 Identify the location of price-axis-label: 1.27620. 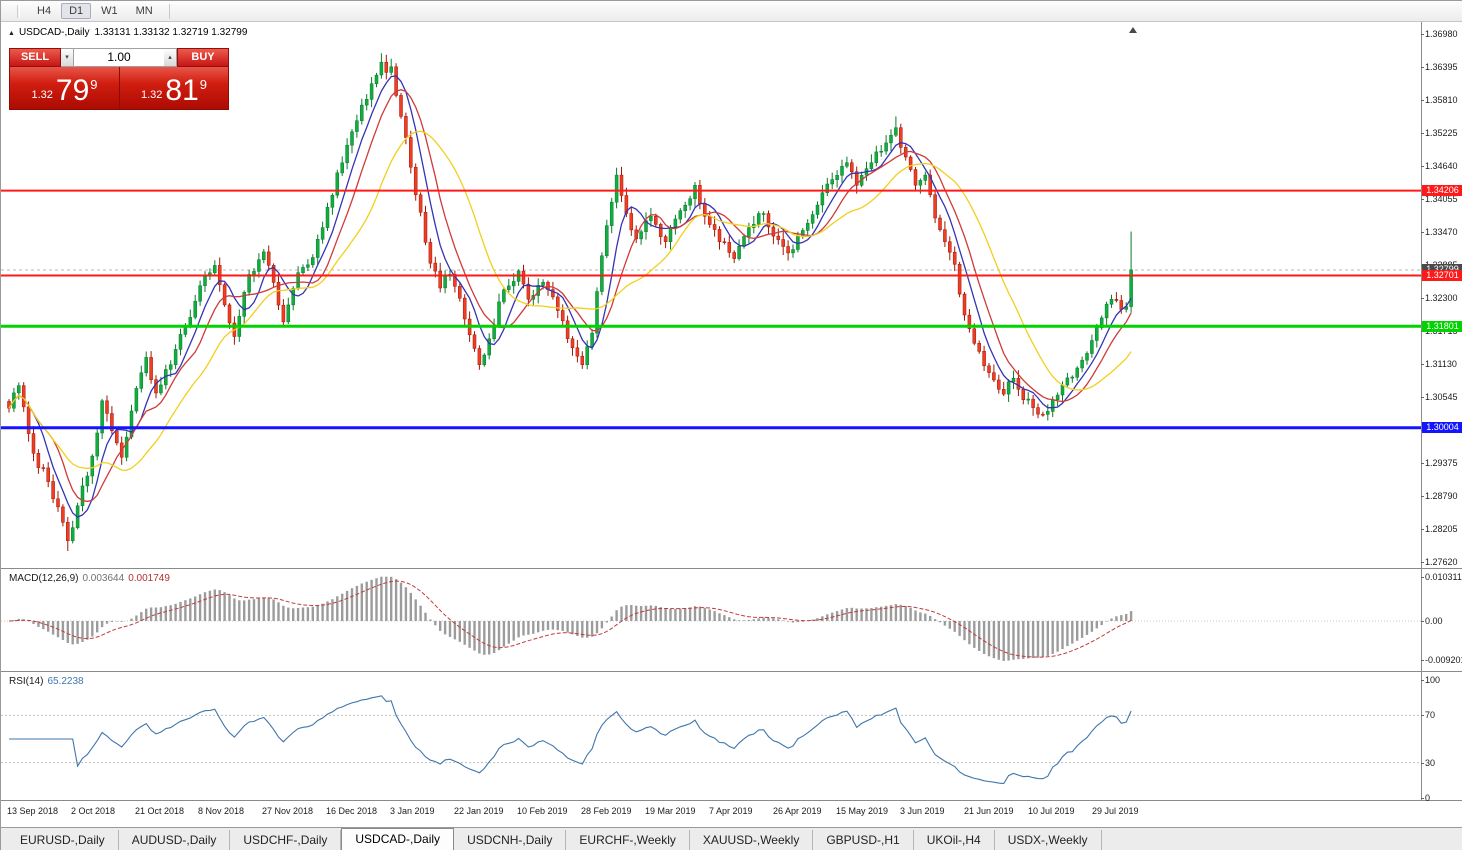
(1439, 562).